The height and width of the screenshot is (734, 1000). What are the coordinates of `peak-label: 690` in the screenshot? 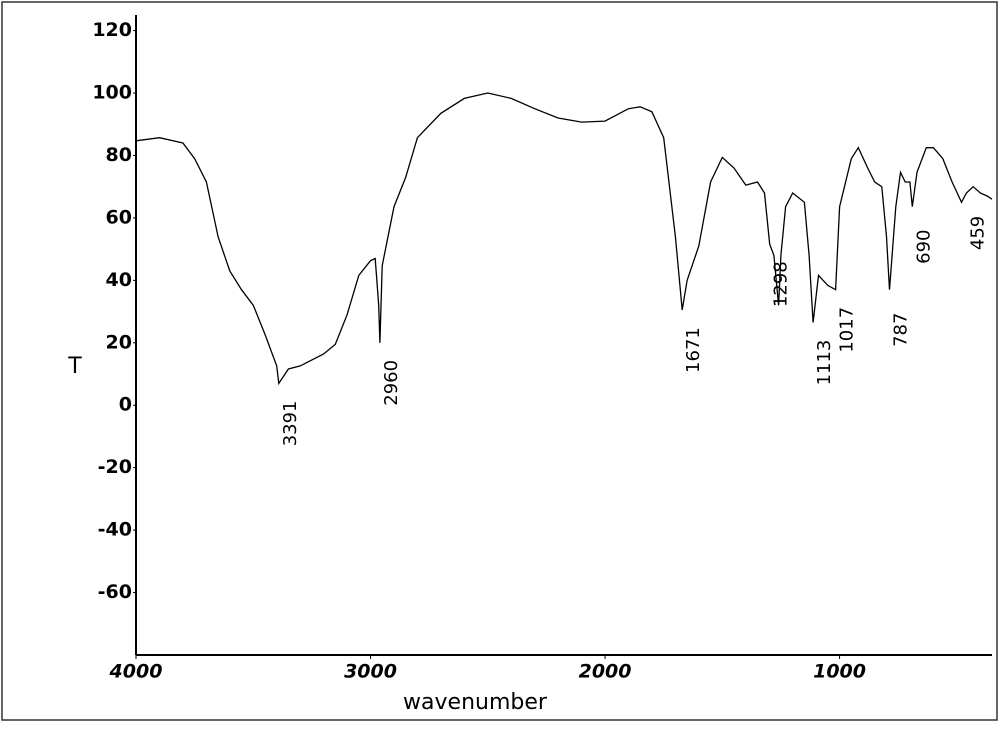 It's located at (923, 247).